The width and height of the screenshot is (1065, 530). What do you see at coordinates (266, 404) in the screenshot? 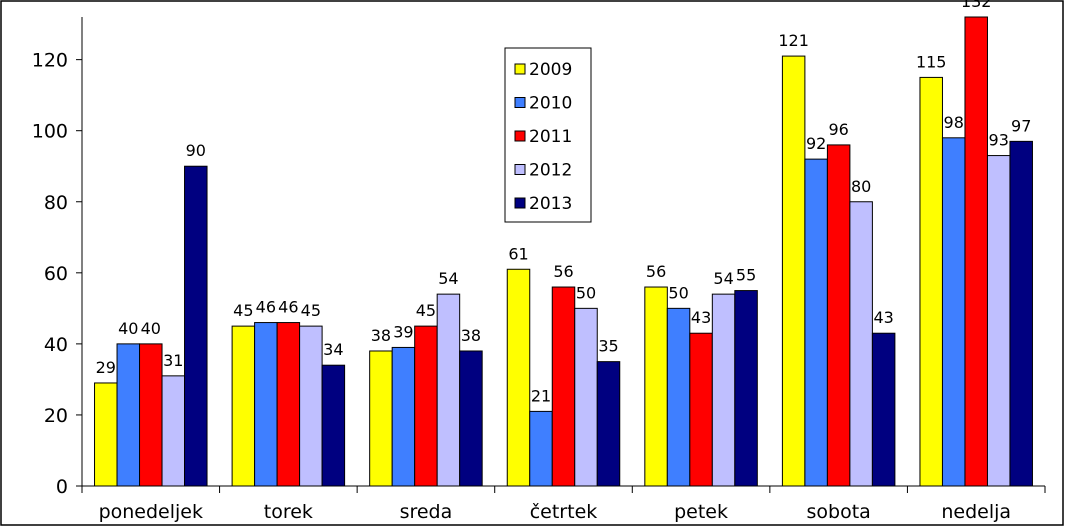
I see `bar-2010-torek` at bounding box center [266, 404].